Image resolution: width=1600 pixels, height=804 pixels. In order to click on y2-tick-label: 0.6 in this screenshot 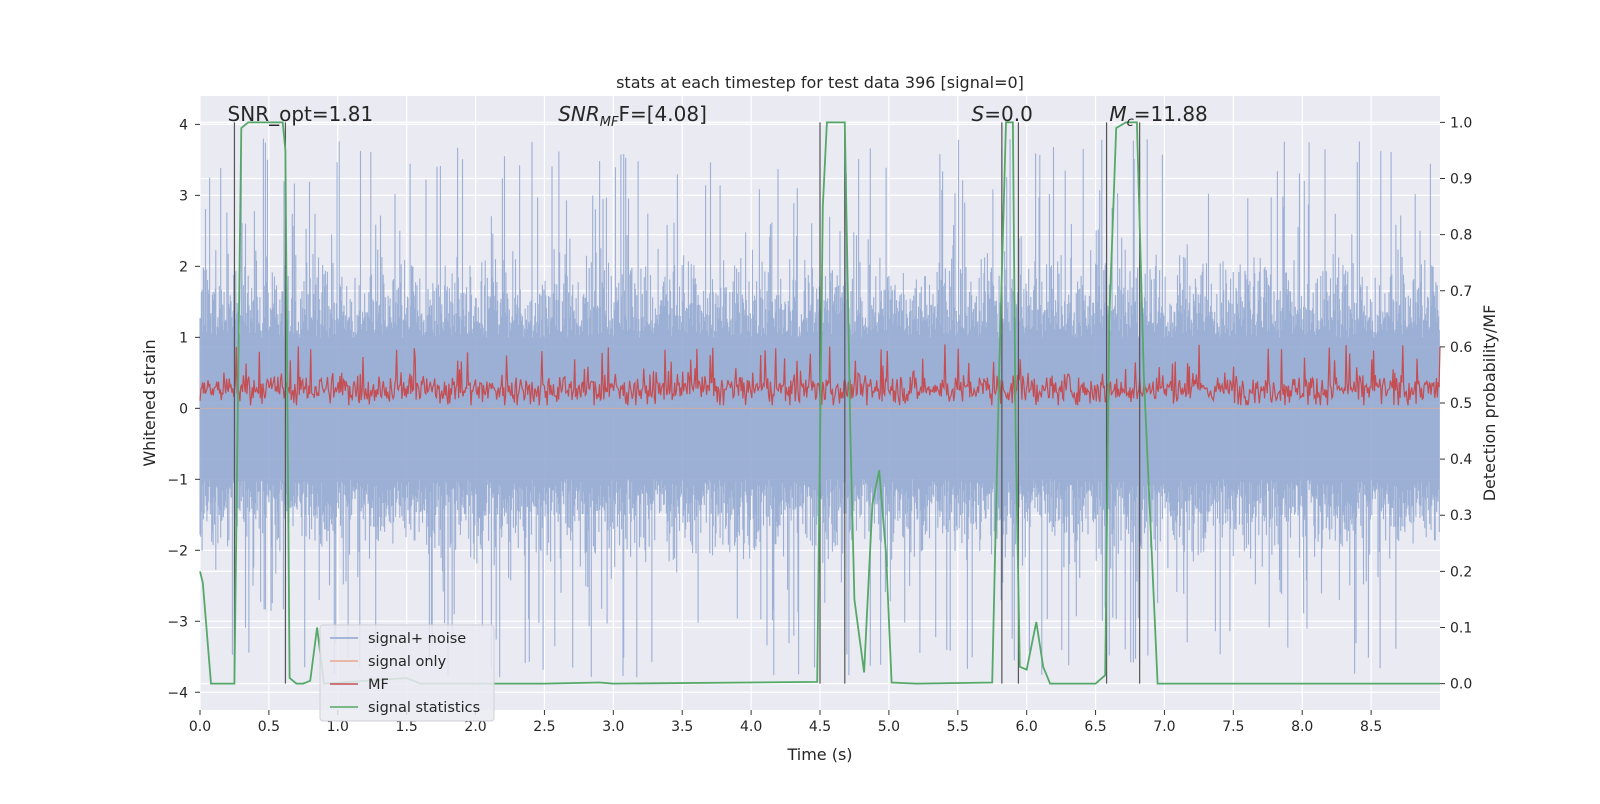, I will do `click(1461, 348)`.